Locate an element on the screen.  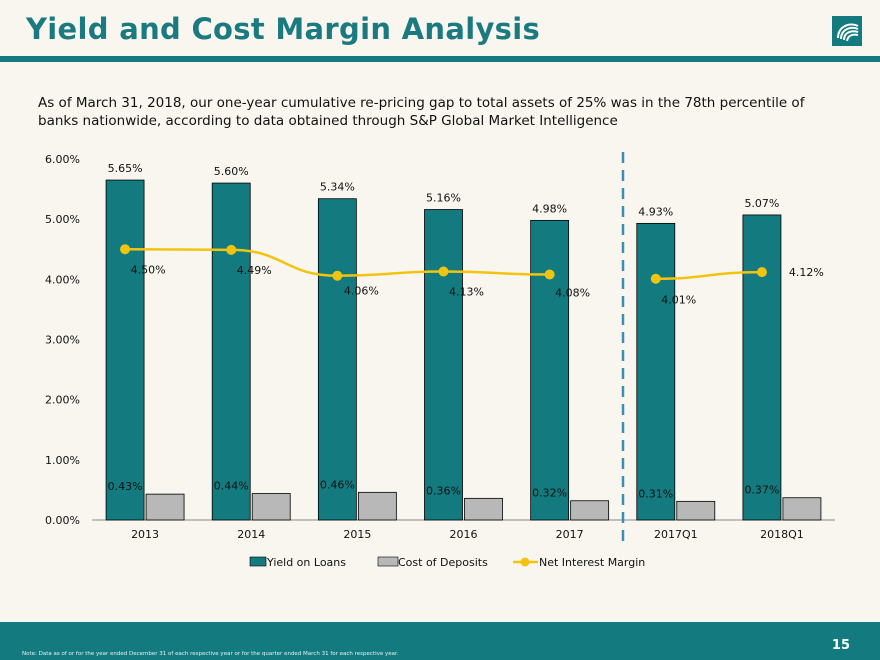
yield-label: 5.16% is located at coordinates (443, 198).